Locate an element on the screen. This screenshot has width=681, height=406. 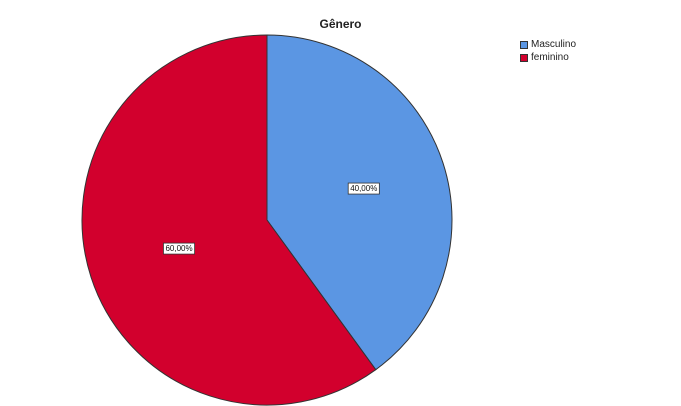
legend-label-masculino: Masculino is located at coordinates (554, 44).